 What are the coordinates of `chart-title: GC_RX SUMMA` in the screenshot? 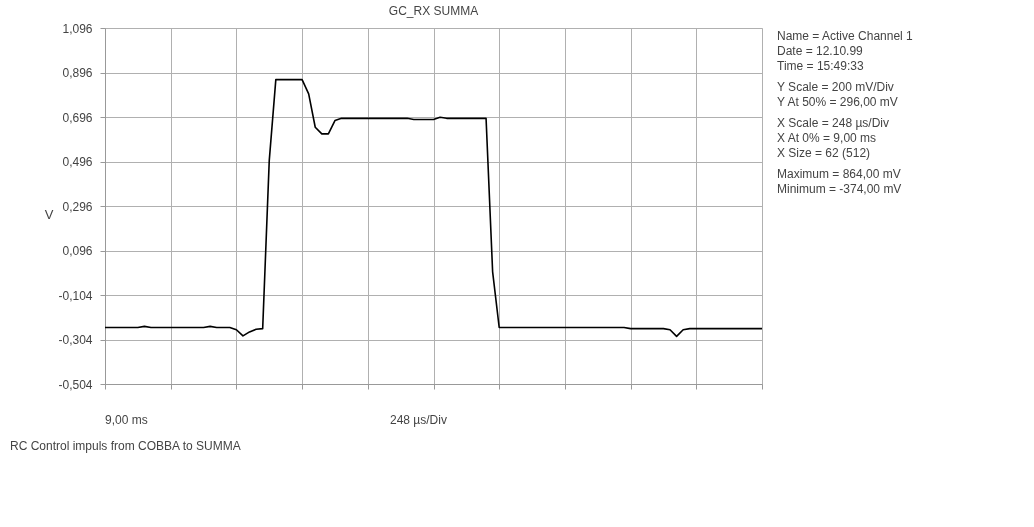 It's located at (433, 11).